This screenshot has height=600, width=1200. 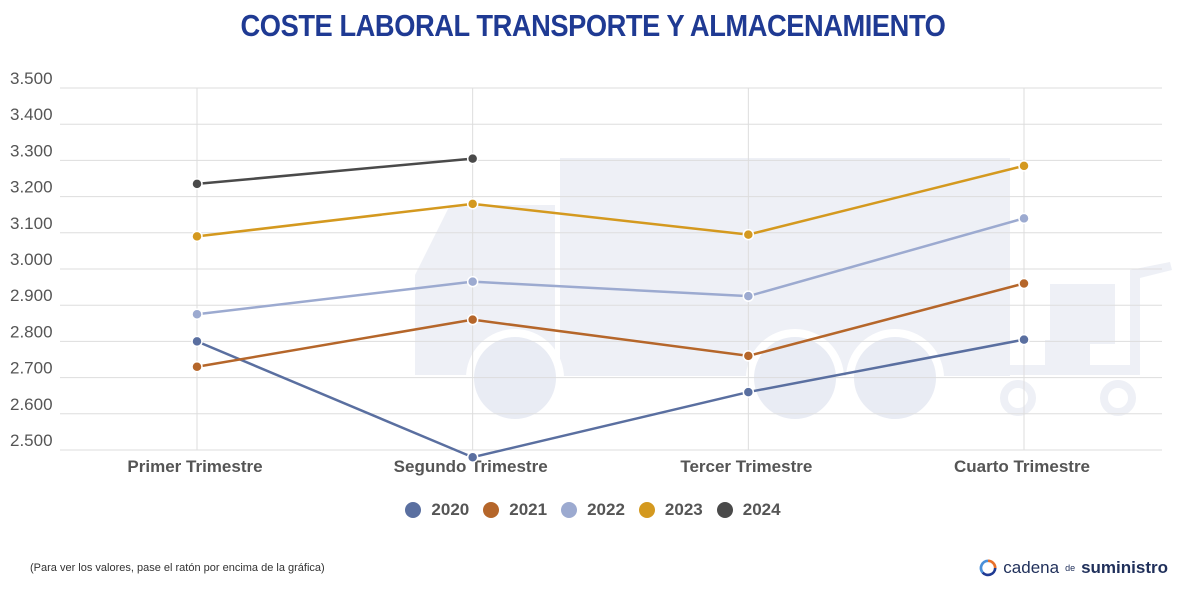 What do you see at coordinates (528, 509) in the screenshot?
I see `legend-label: 2021` at bounding box center [528, 509].